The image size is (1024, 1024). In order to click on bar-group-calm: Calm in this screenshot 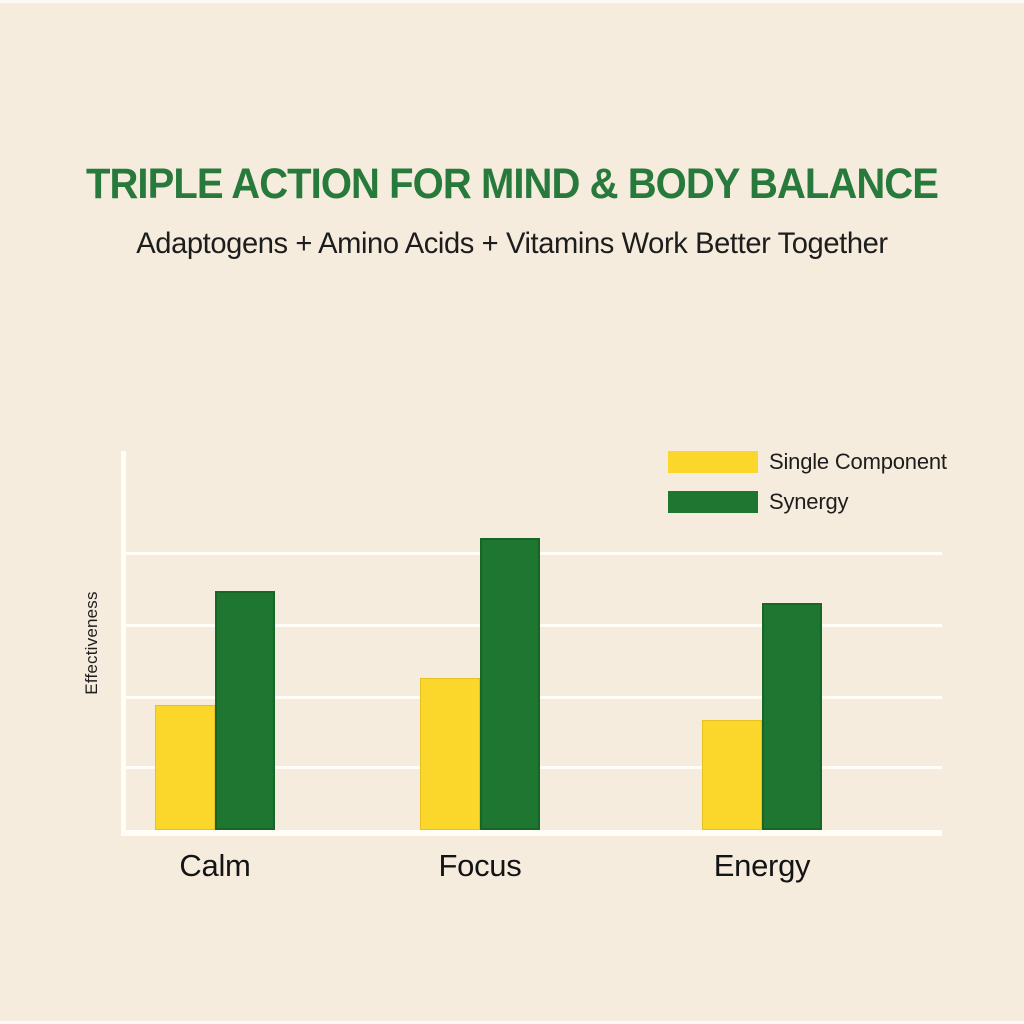, I will do `click(215, 512)`.